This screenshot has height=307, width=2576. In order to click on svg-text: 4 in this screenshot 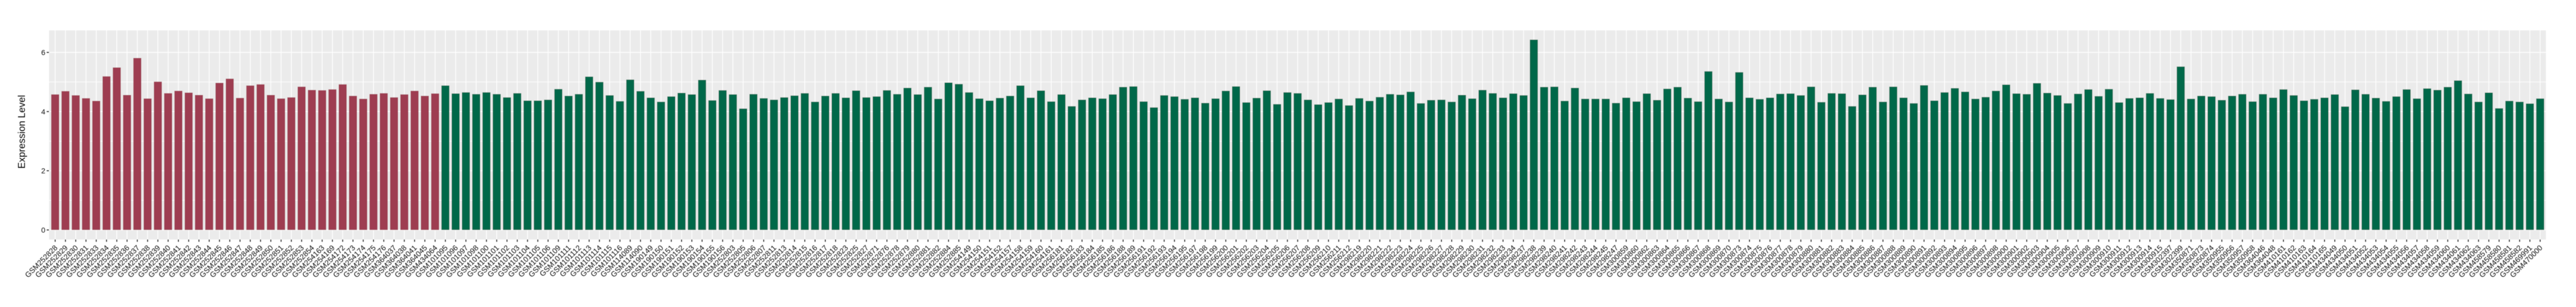, I will do `click(43, 111)`.